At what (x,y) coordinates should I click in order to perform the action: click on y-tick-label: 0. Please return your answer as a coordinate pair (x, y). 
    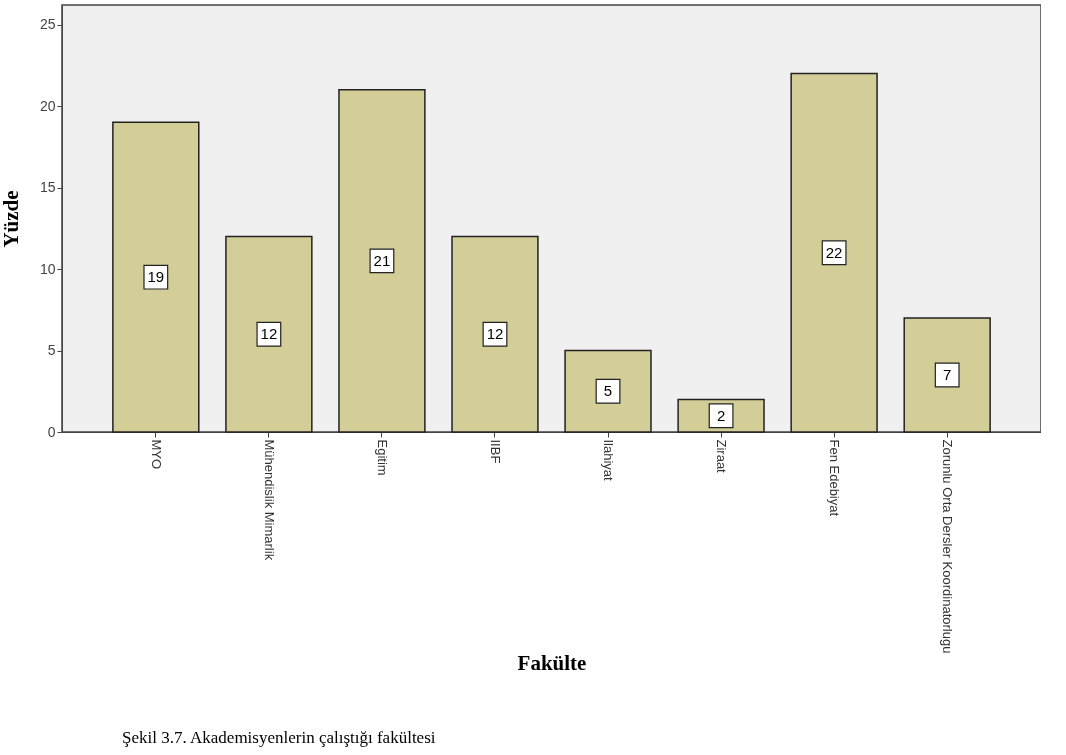
    Looking at the image, I should click on (51, 431).